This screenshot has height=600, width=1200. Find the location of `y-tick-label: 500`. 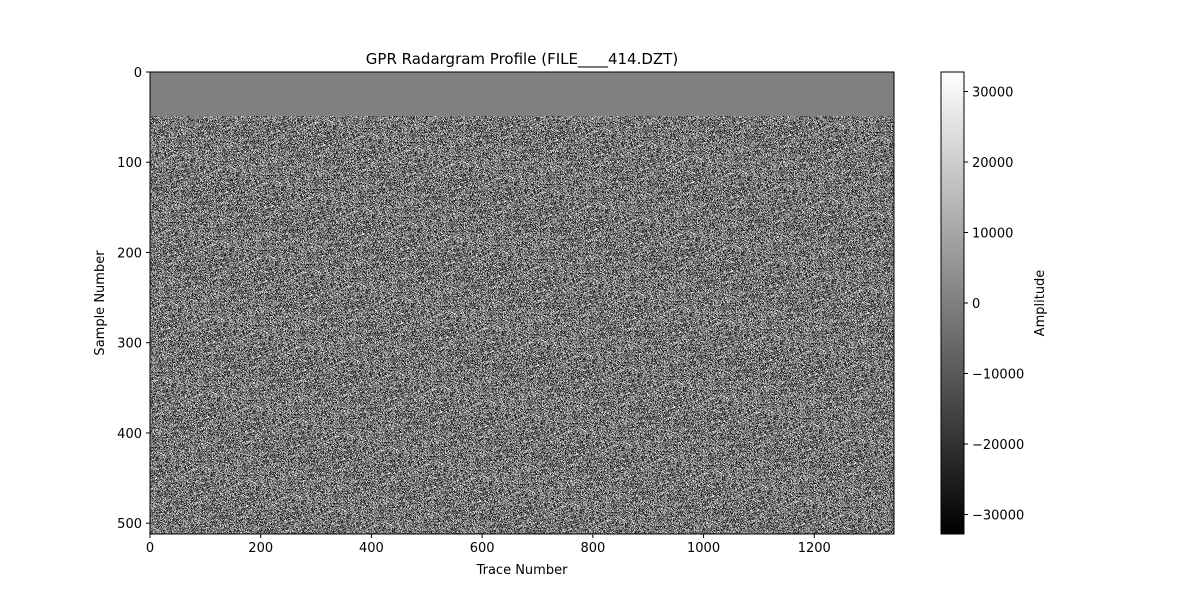

y-tick-label: 500 is located at coordinates (129, 524).